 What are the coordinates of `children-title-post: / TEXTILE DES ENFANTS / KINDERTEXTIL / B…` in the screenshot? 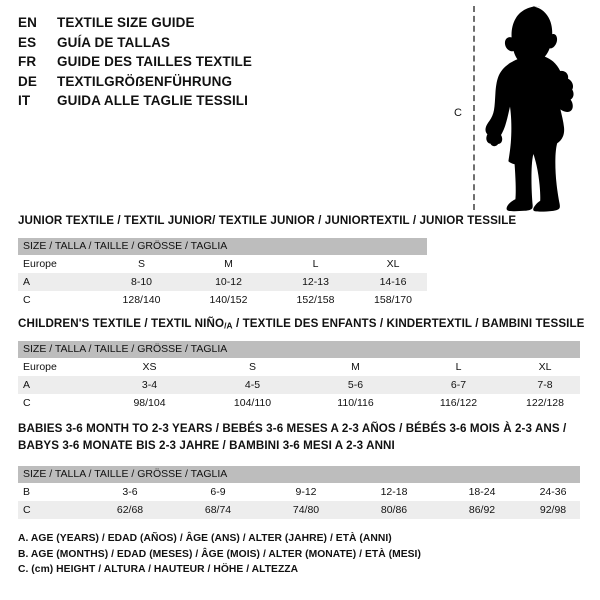 It's located at (408, 323).